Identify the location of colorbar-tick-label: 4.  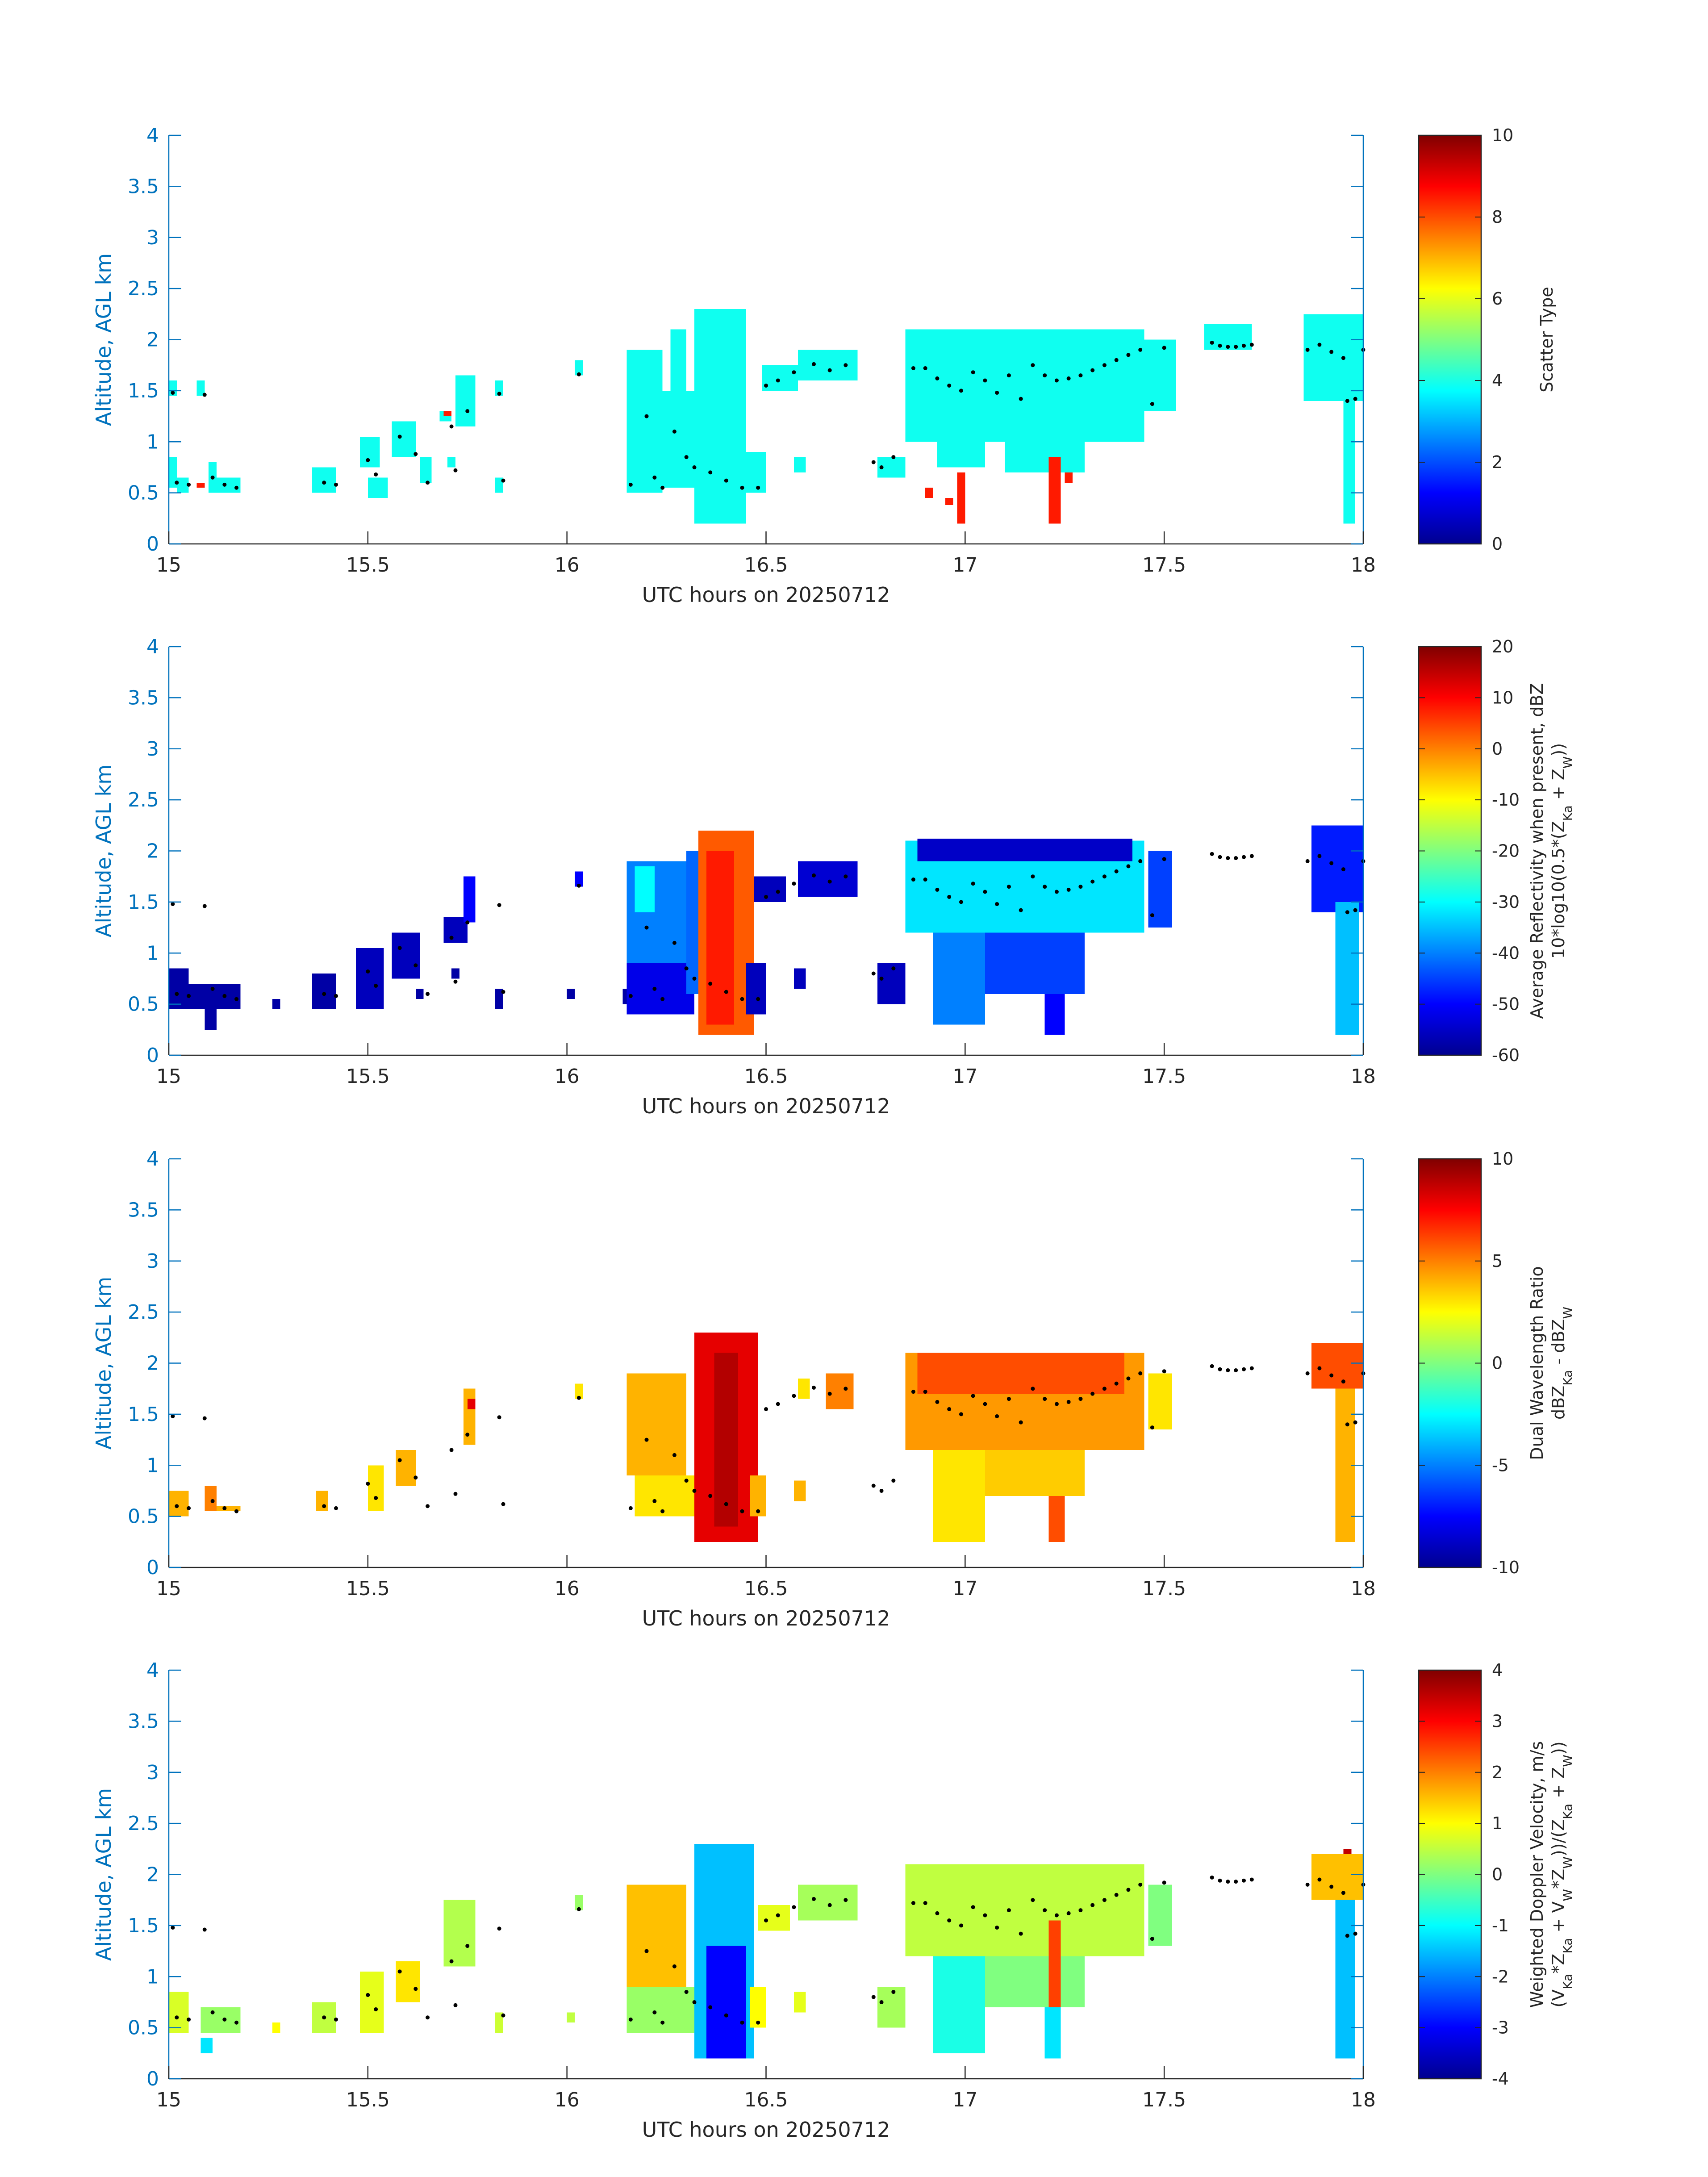
(1497, 1670).